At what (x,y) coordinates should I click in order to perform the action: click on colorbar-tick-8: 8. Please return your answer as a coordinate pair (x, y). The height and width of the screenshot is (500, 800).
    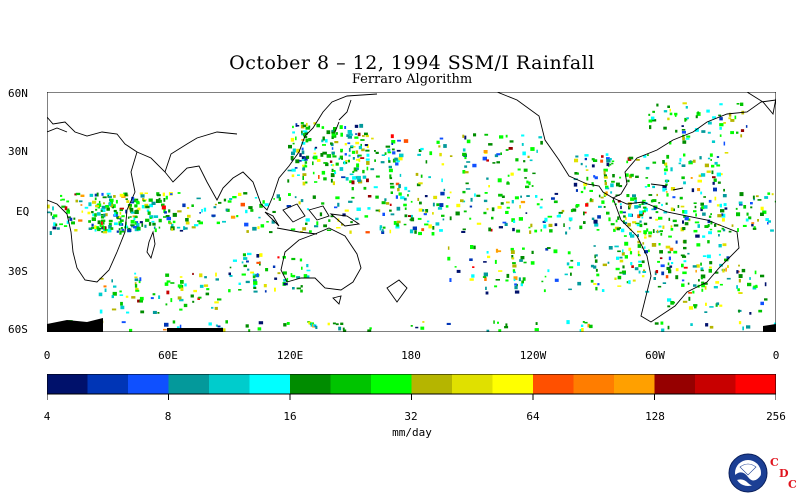
    Looking at the image, I should click on (168, 416).